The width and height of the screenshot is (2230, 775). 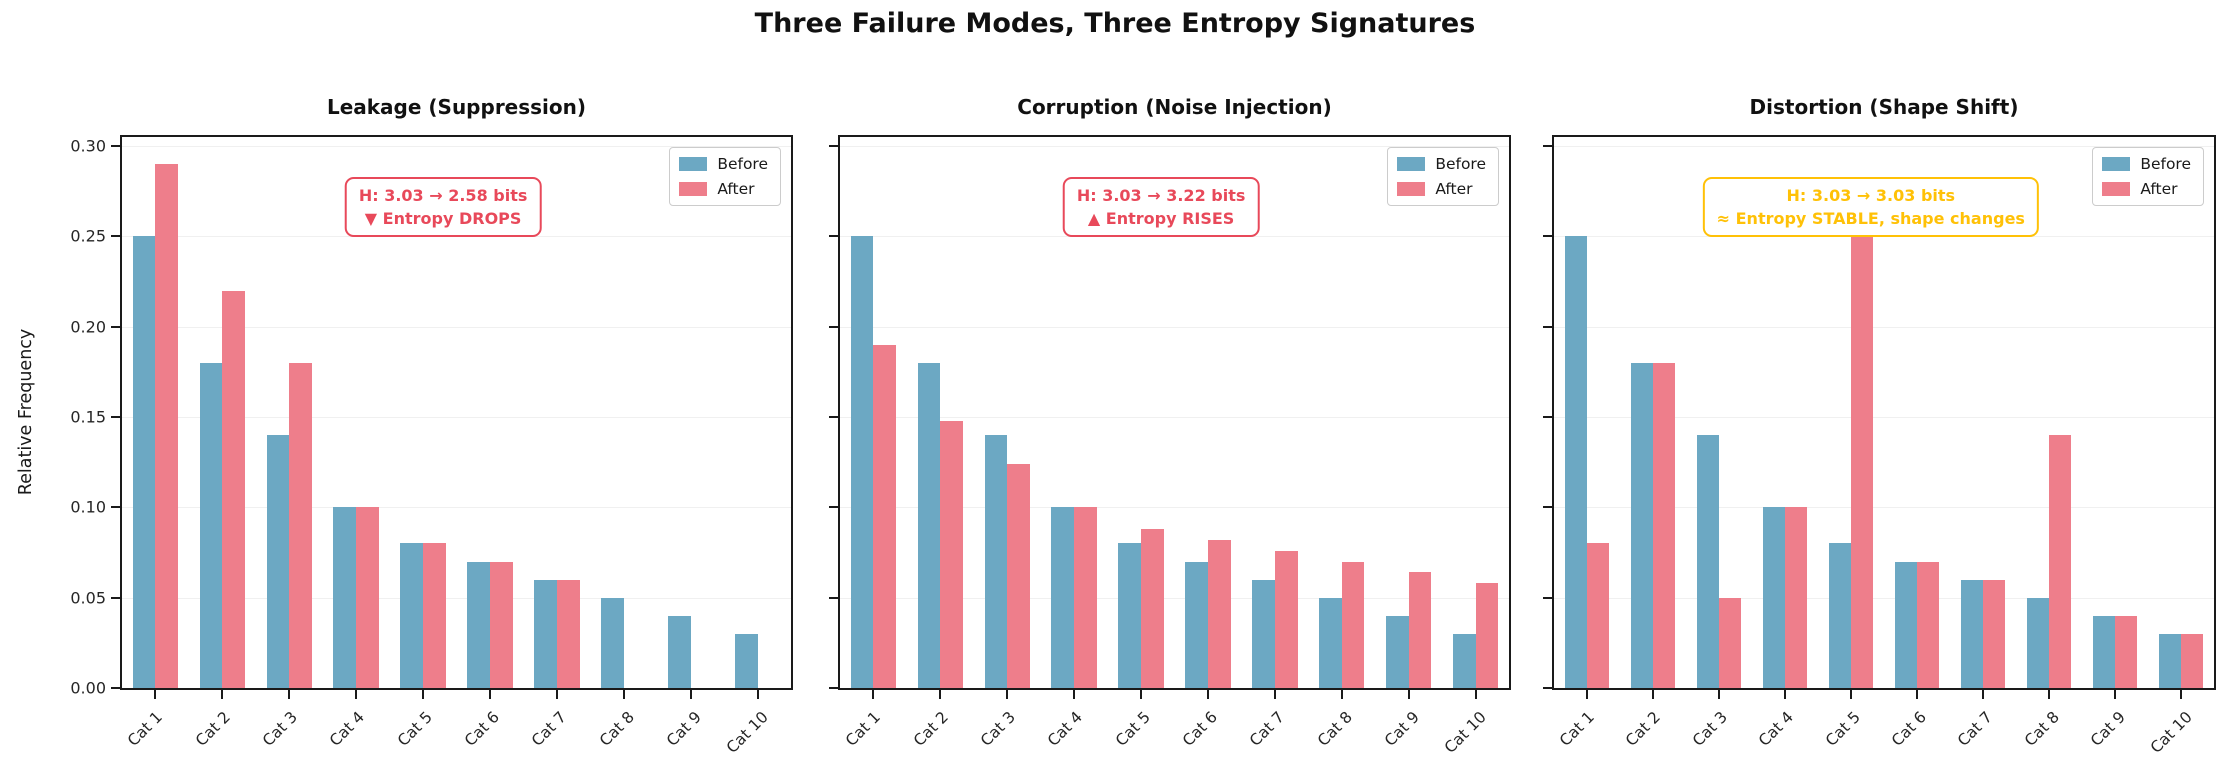 I want to click on x-tick-label: Cat 7, so click(x=549, y=729).